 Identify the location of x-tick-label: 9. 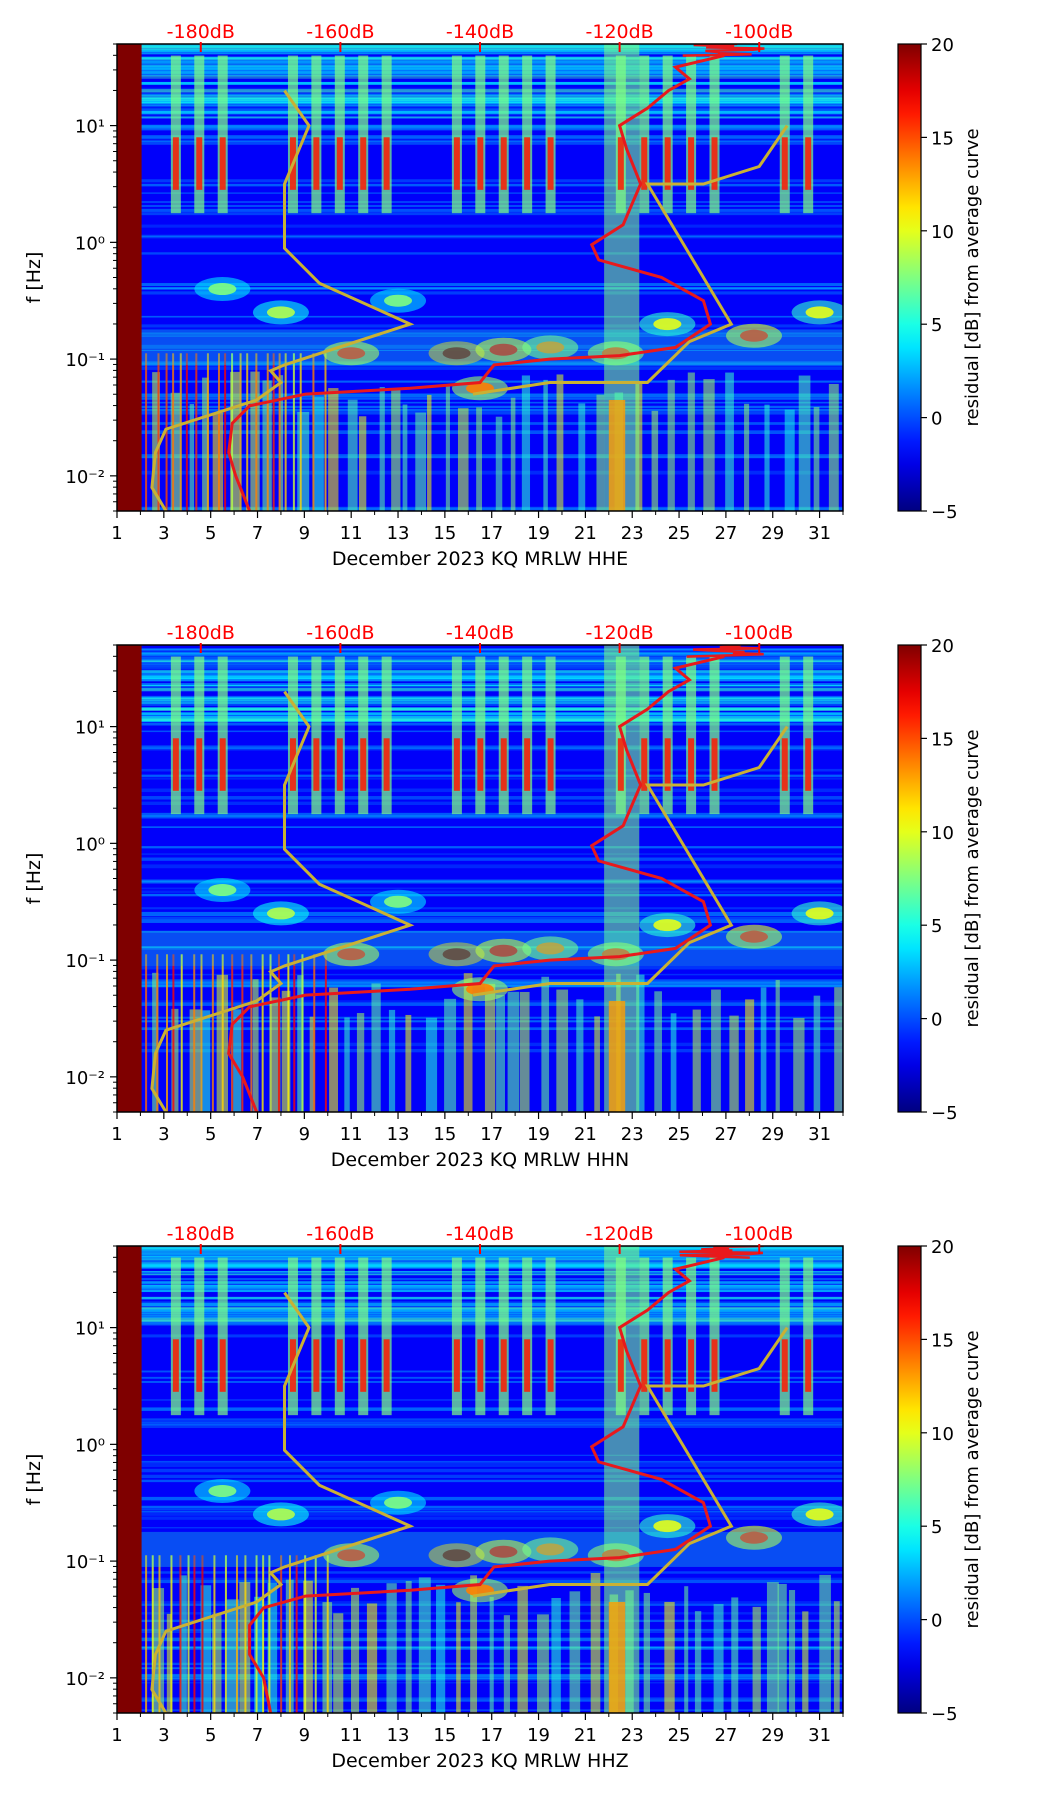
(304, 1735).